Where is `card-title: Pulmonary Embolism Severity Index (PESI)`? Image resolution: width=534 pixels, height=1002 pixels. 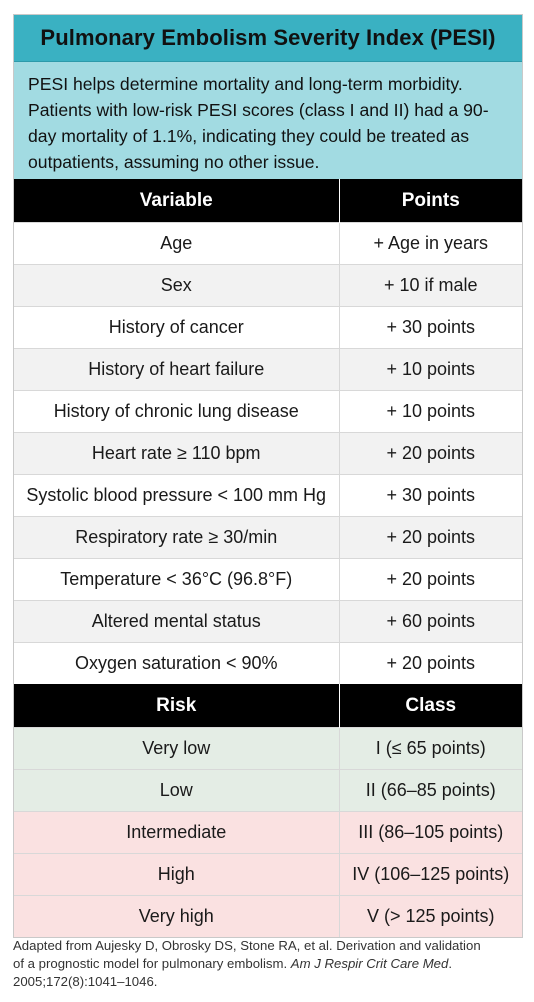
card-title: Pulmonary Embolism Severity Index (PESI) is located at coordinates (268, 38).